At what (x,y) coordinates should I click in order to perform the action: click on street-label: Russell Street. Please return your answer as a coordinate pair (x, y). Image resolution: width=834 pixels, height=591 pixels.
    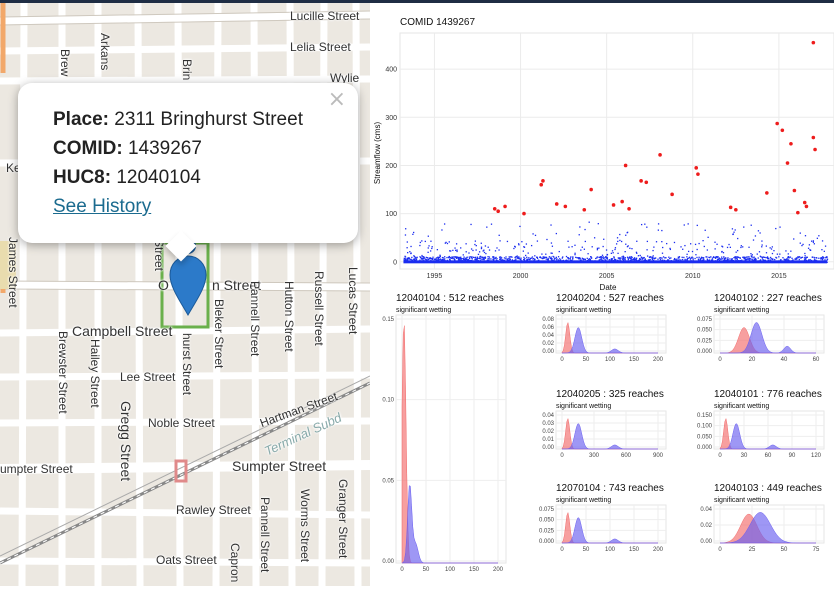
    Looking at the image, I should click on (319, 308).